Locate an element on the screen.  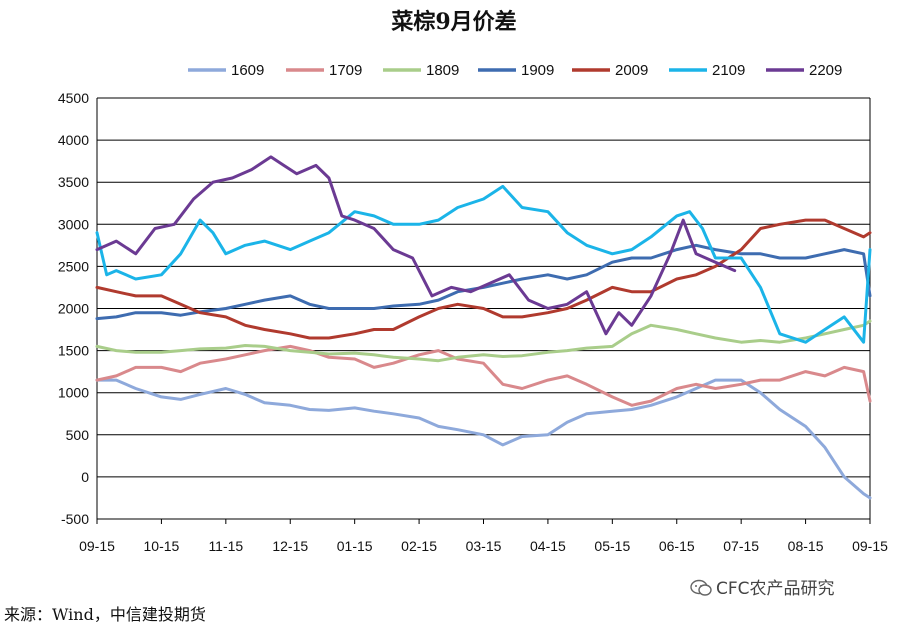
x-tick-label: 08-15 is located at coordinates (806, 546).